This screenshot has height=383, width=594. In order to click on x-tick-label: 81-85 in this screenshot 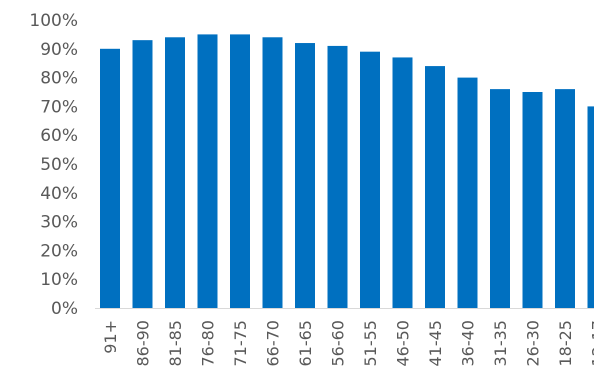, I will do `click(175, 343)`.